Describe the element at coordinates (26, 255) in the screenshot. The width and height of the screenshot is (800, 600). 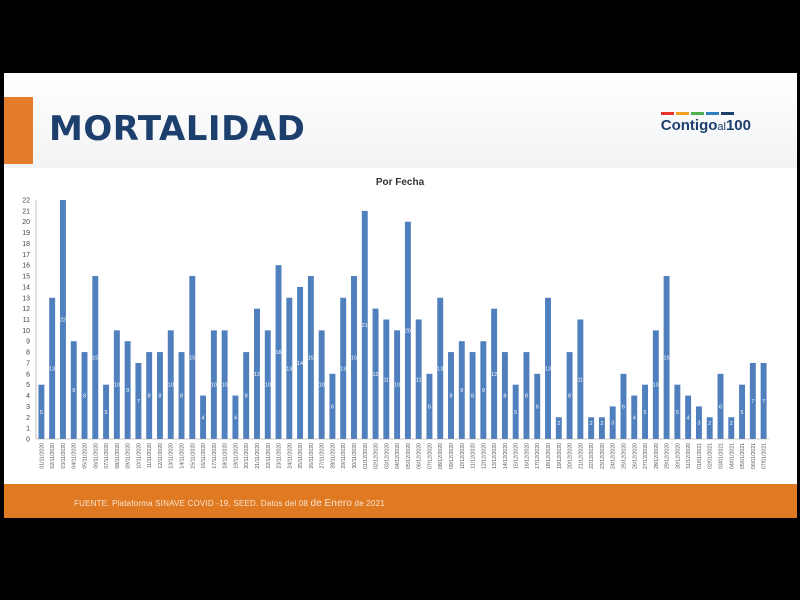
I see `y-tick-label: 17` at that location.